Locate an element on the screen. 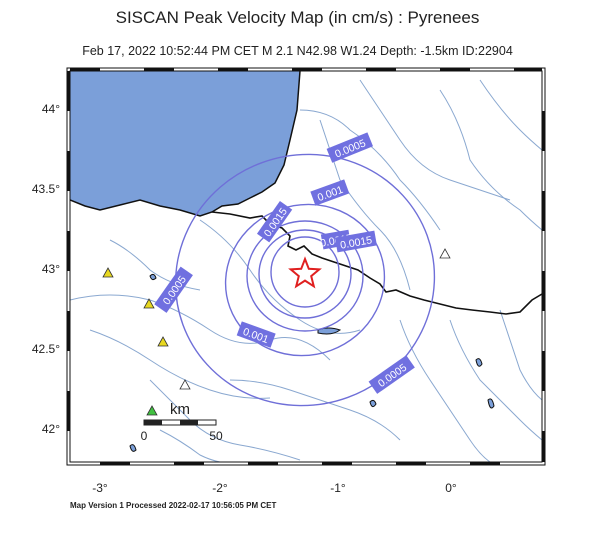 This screenshot has width=595, height=543. contour-0015-mid is located at coordinates (305, 274).